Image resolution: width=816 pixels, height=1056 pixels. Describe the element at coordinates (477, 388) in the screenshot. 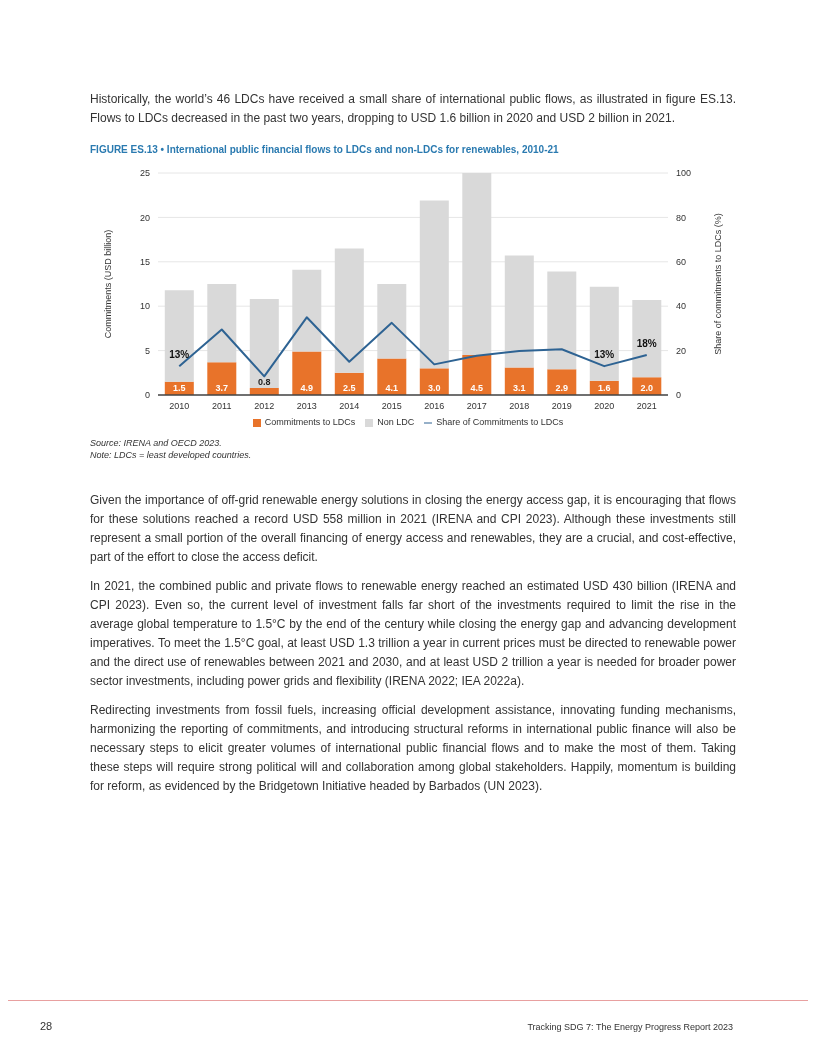

I see `data-label: 4.5` at that location.